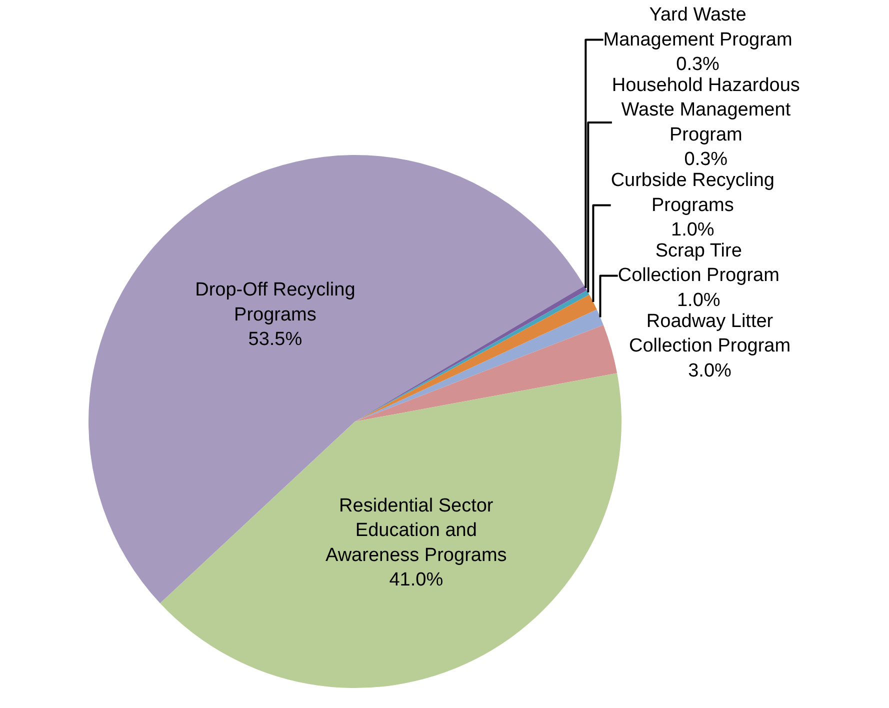  I want to click on pie-slice, so click(486, 373).